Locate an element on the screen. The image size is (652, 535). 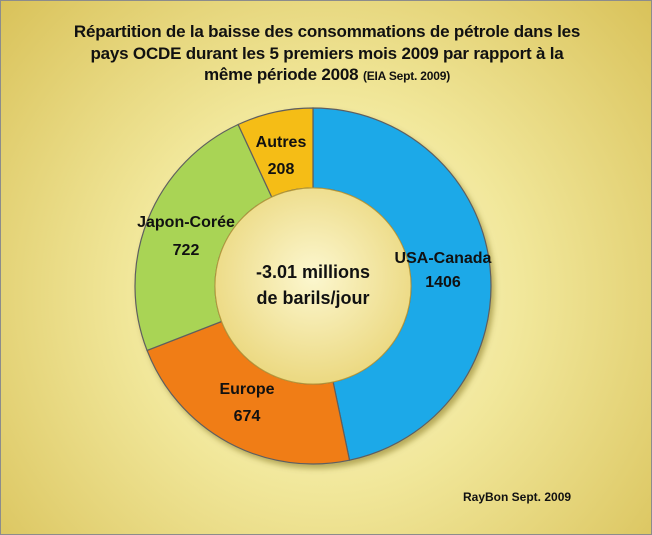
slice-value-label-usa-canada: 1406 is located at coordinates (443, 282).